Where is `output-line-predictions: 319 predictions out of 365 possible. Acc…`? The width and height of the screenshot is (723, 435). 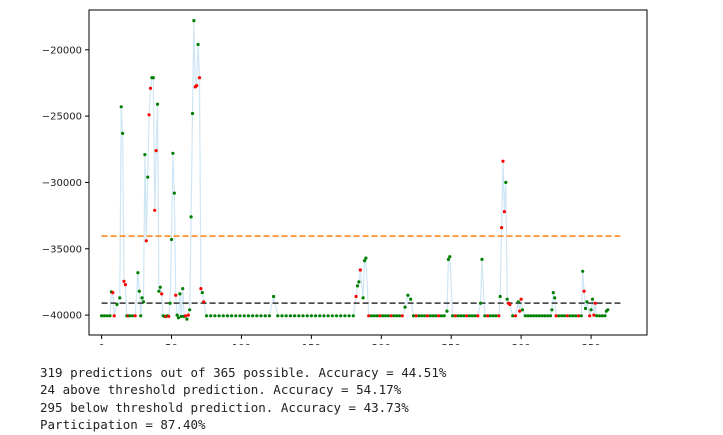
output-line-predictions: 319 predictions out of 365 possible. Acc… is located at coordinates (243, 372).